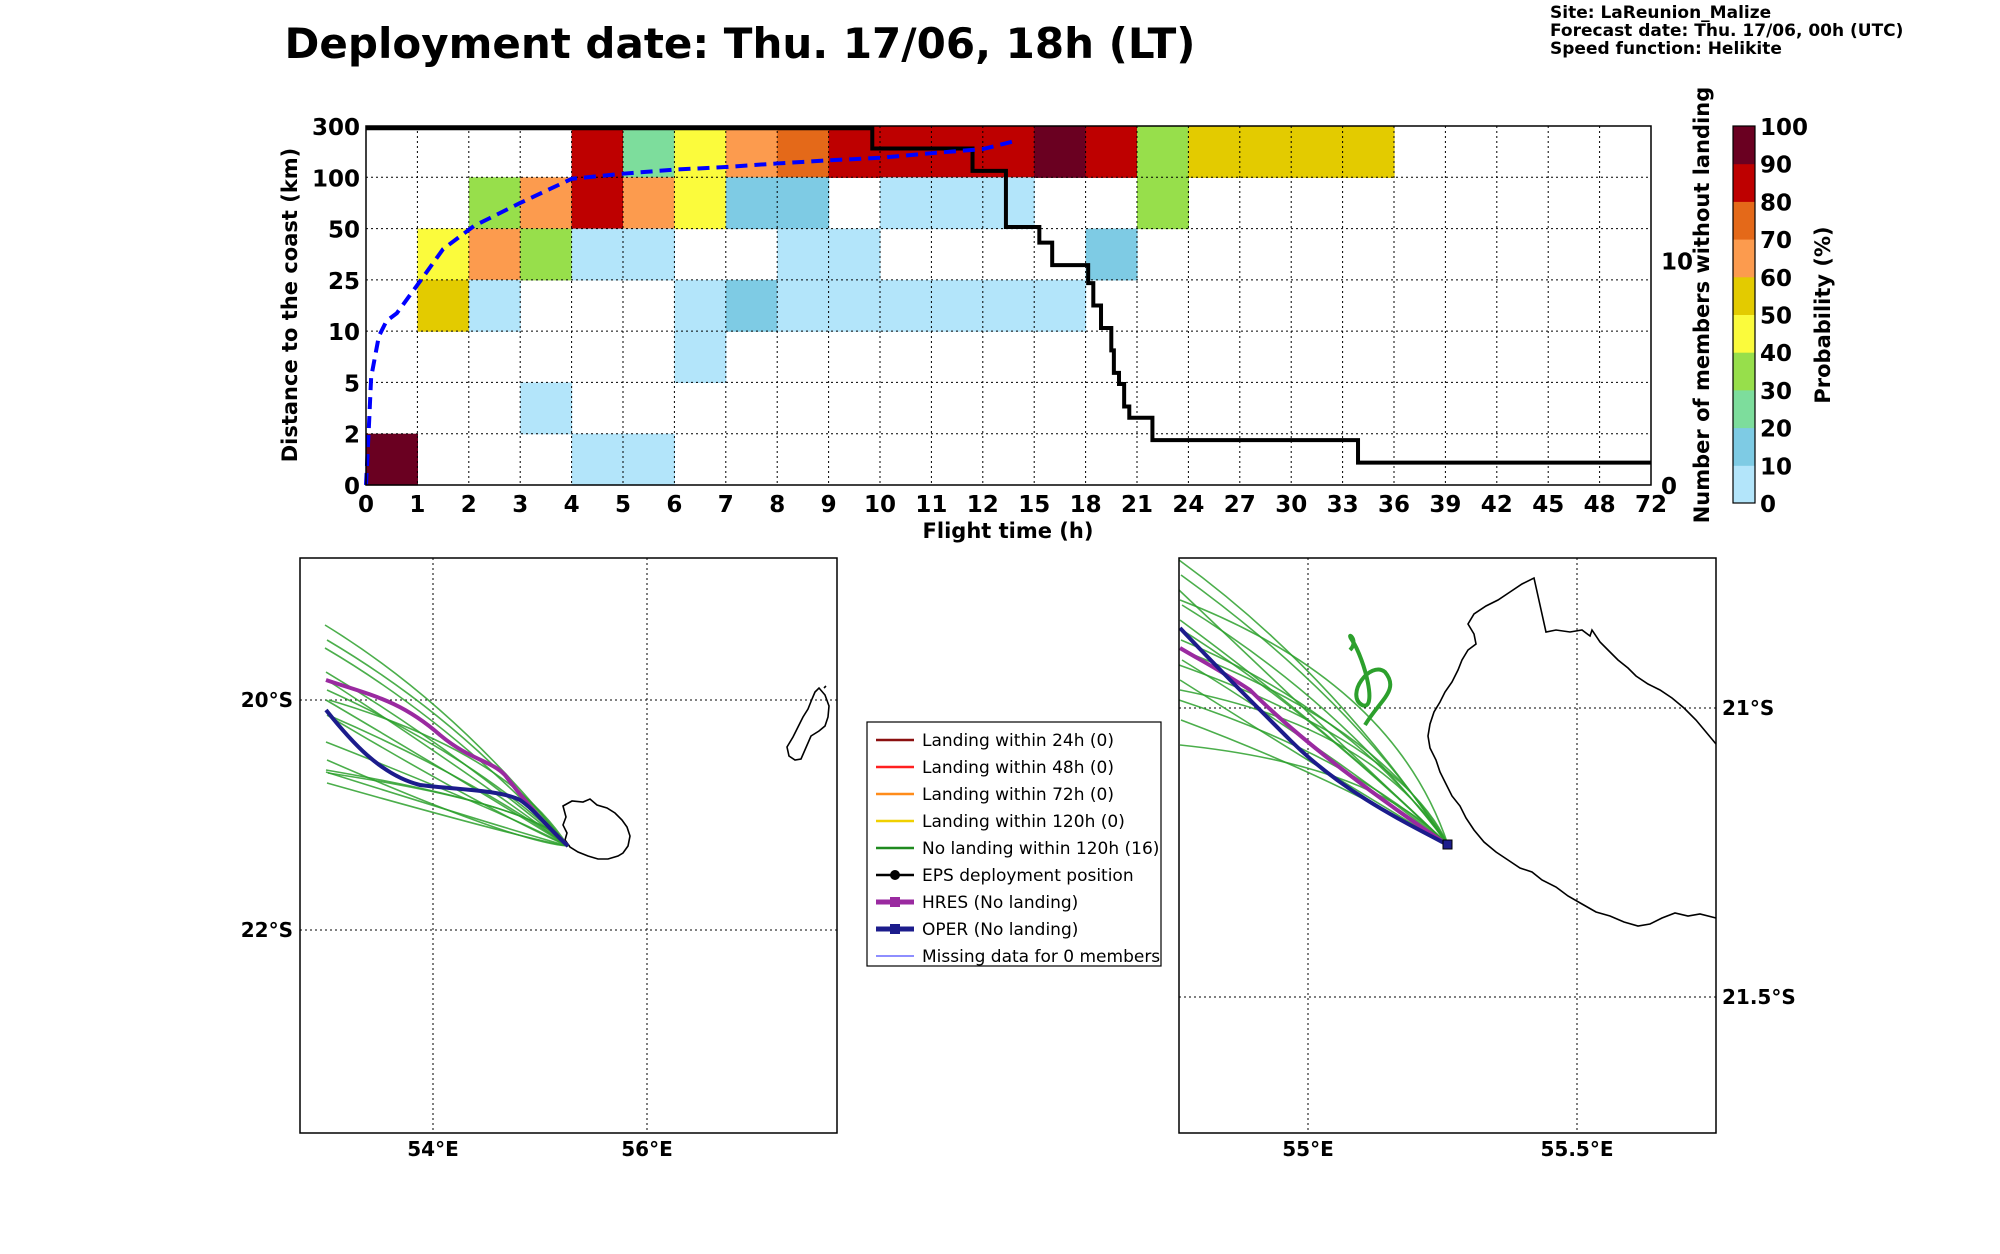 The width and height of the screenshot is (2000, 1254). What do you see at coordinates (880, 505) in the screenshot?
I see `x-tick-label-10: 10` at bounding box center [880, 505].